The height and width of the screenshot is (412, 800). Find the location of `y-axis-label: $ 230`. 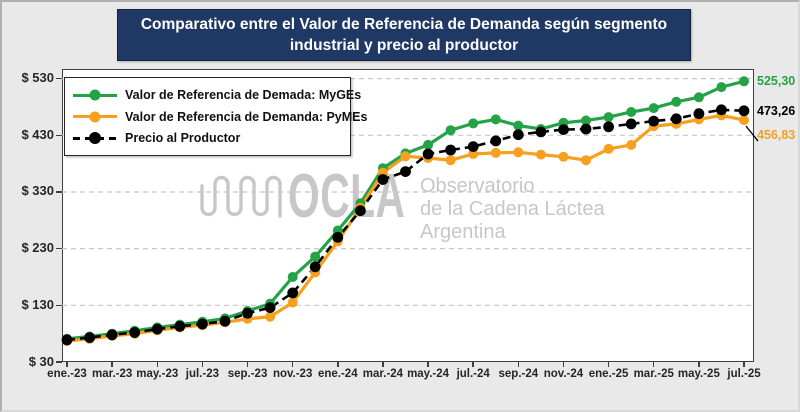

y-axis-label: $ 230 is located at coordinates (37, 248).